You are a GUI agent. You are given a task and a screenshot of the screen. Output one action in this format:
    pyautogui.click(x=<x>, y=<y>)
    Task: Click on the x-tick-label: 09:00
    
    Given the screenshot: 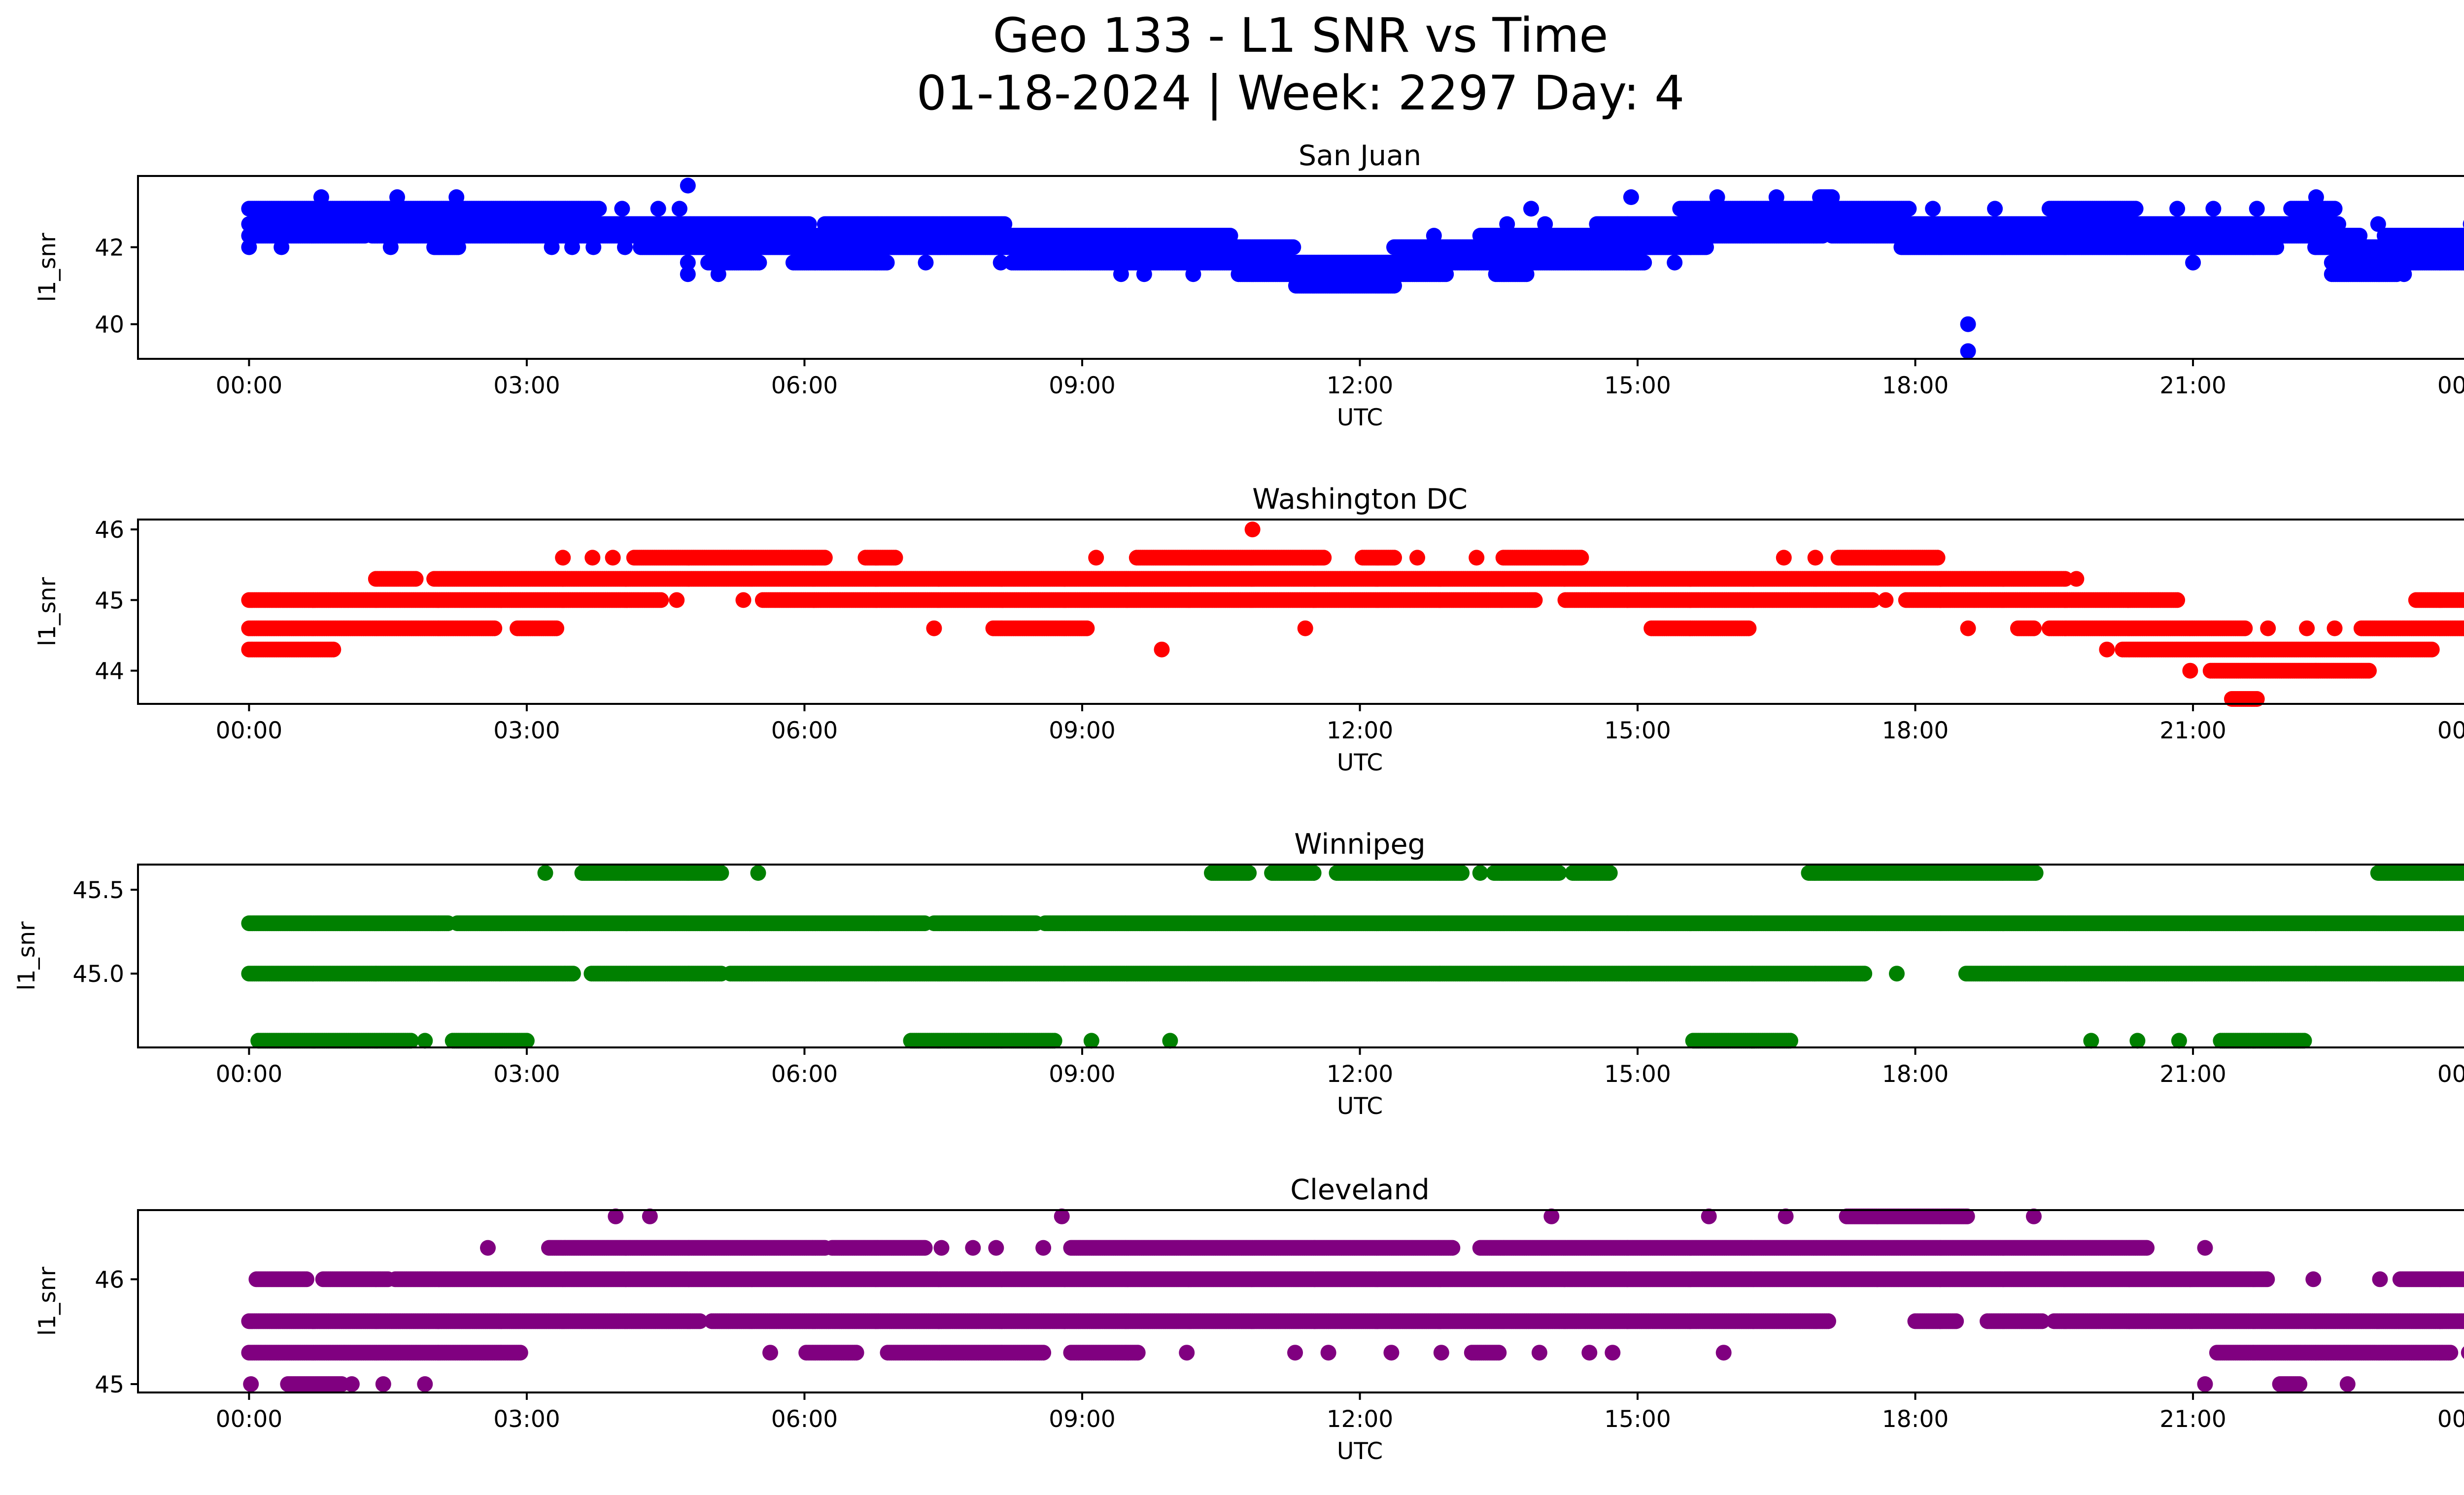 What is the action you would take?
    pyautogui.click(x=1082, y=385)
    